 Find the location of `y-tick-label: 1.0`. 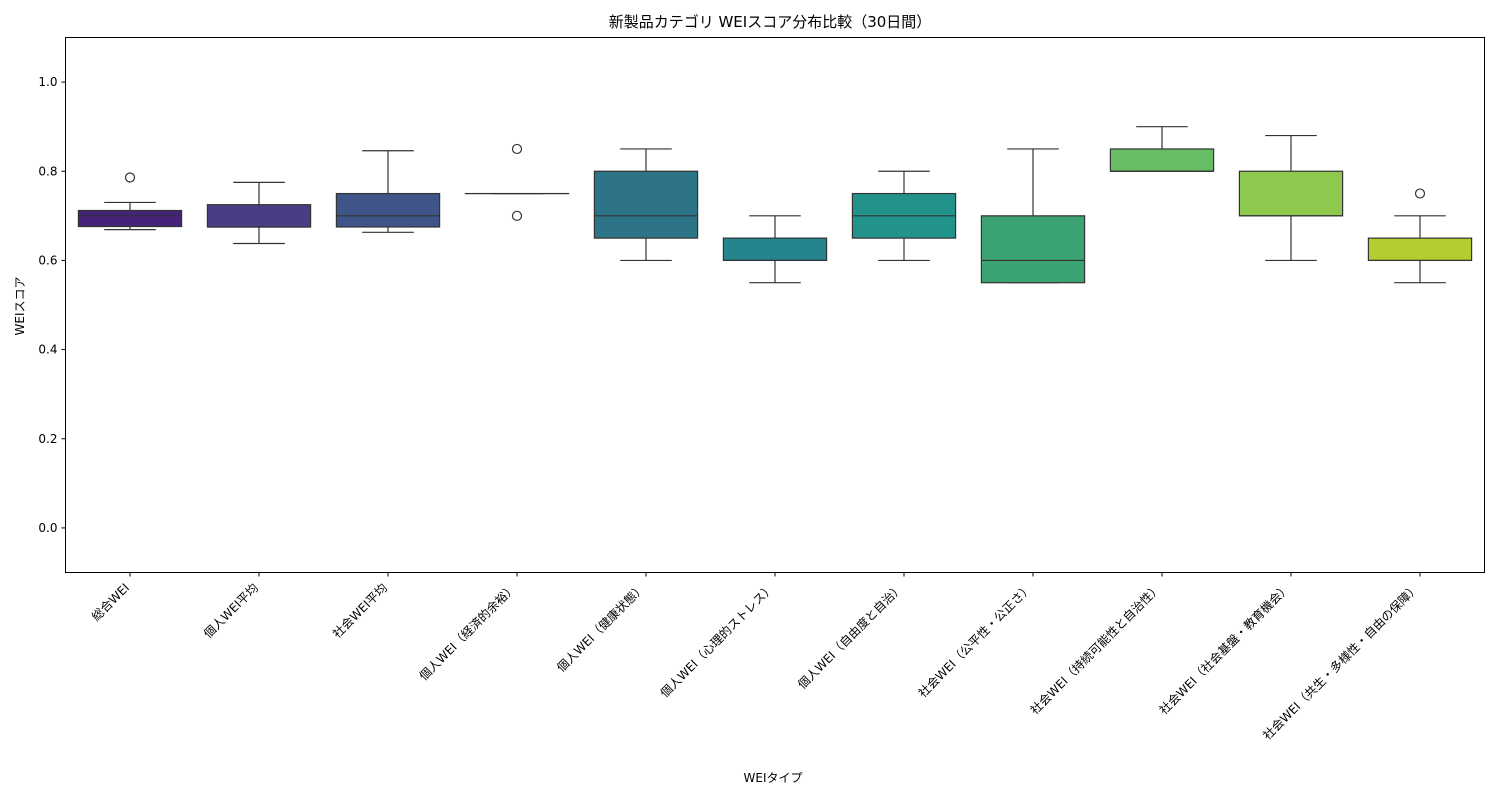

y-tick-label: 1.0 is located at coordinates (47, 82).